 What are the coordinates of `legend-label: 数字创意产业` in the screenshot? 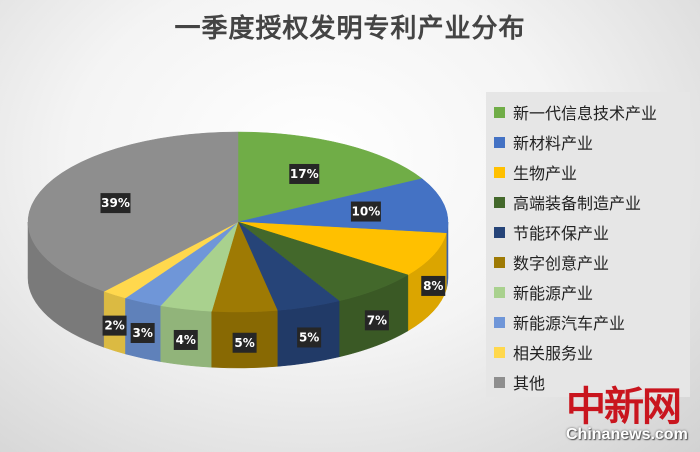 It's located at (561, 263).